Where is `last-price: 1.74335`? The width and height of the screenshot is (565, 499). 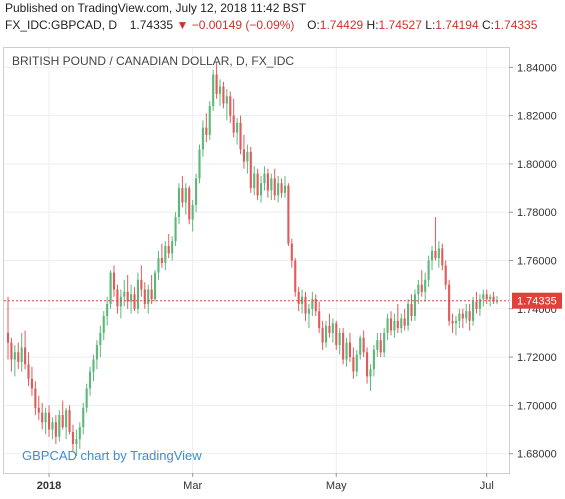 last-price: 1.74335 is located at coordinates (151, 25).